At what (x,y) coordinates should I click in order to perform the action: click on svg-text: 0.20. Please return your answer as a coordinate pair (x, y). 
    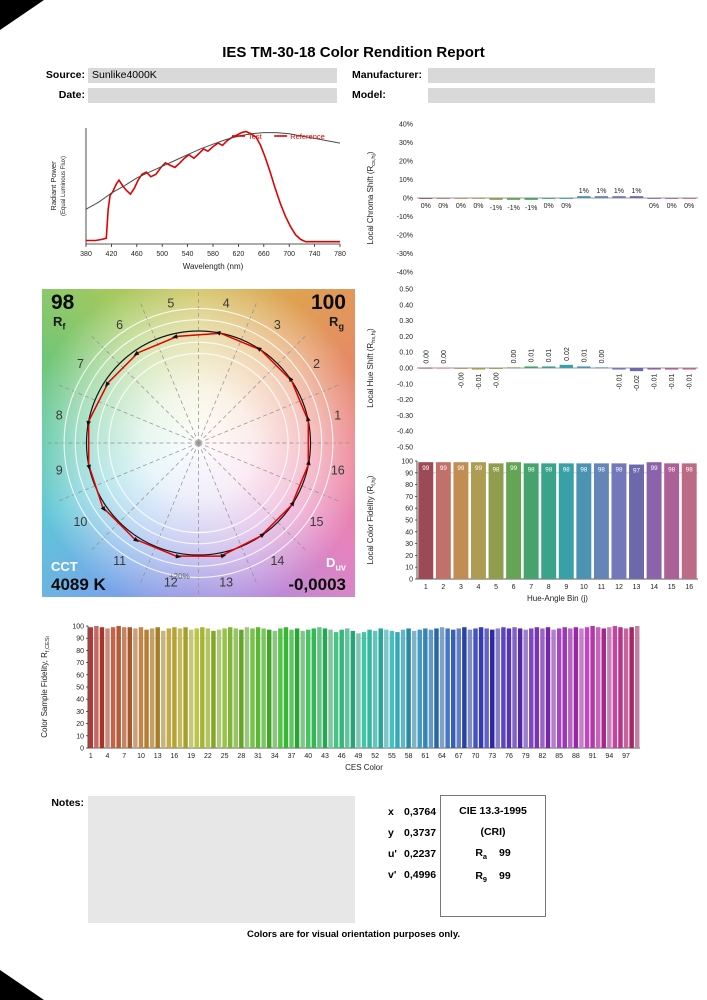
    Looking at the image, I should click on (406, 337).